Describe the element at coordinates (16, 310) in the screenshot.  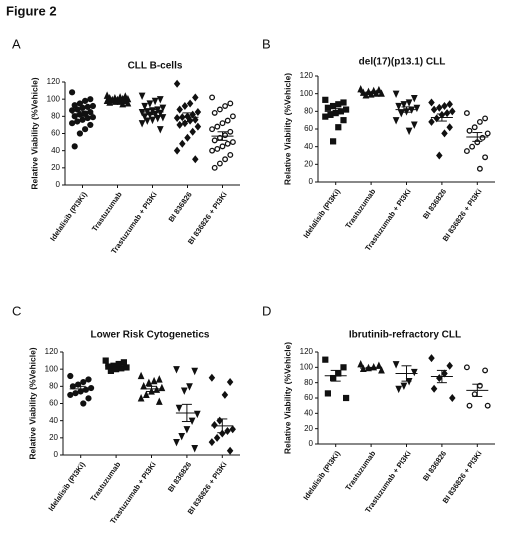
I see `panel-label: C` at that location.